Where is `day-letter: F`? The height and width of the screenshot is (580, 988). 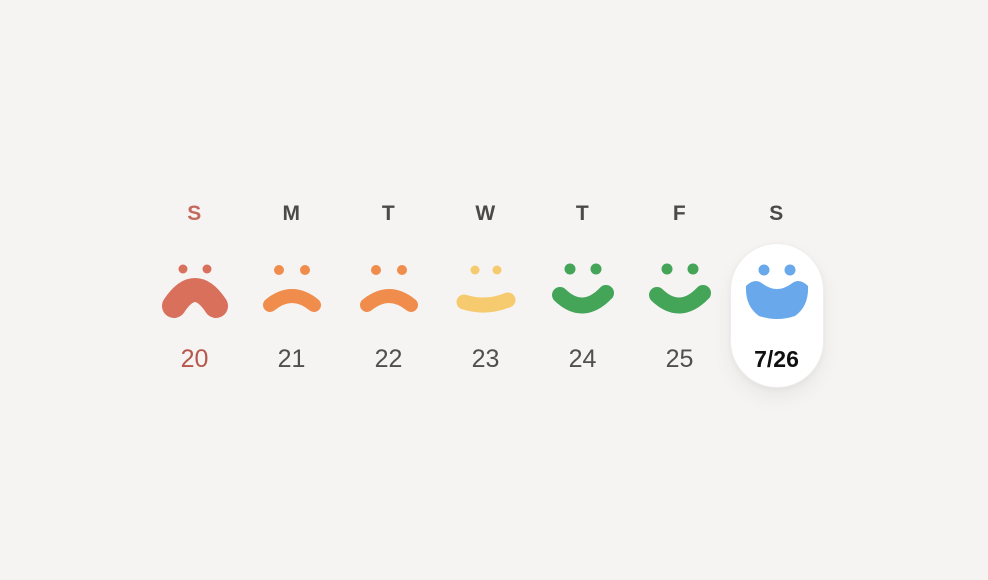 day-letter: F is located at coordinates (679, 213).